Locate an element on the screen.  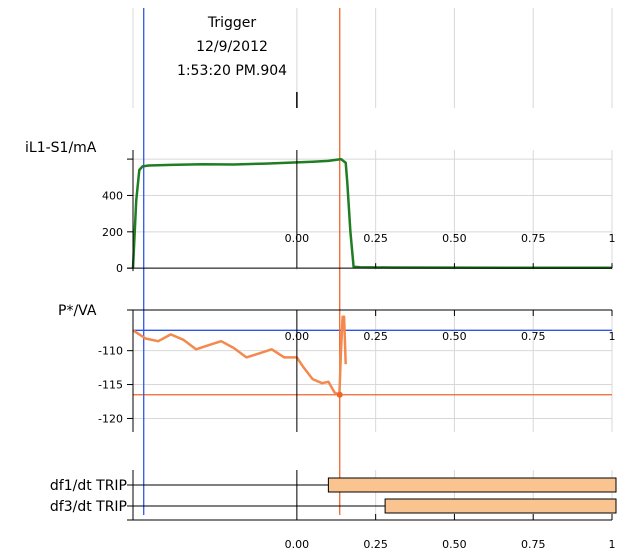
y-axis-label-power: P*/VA is located at coordinates (77, 311).